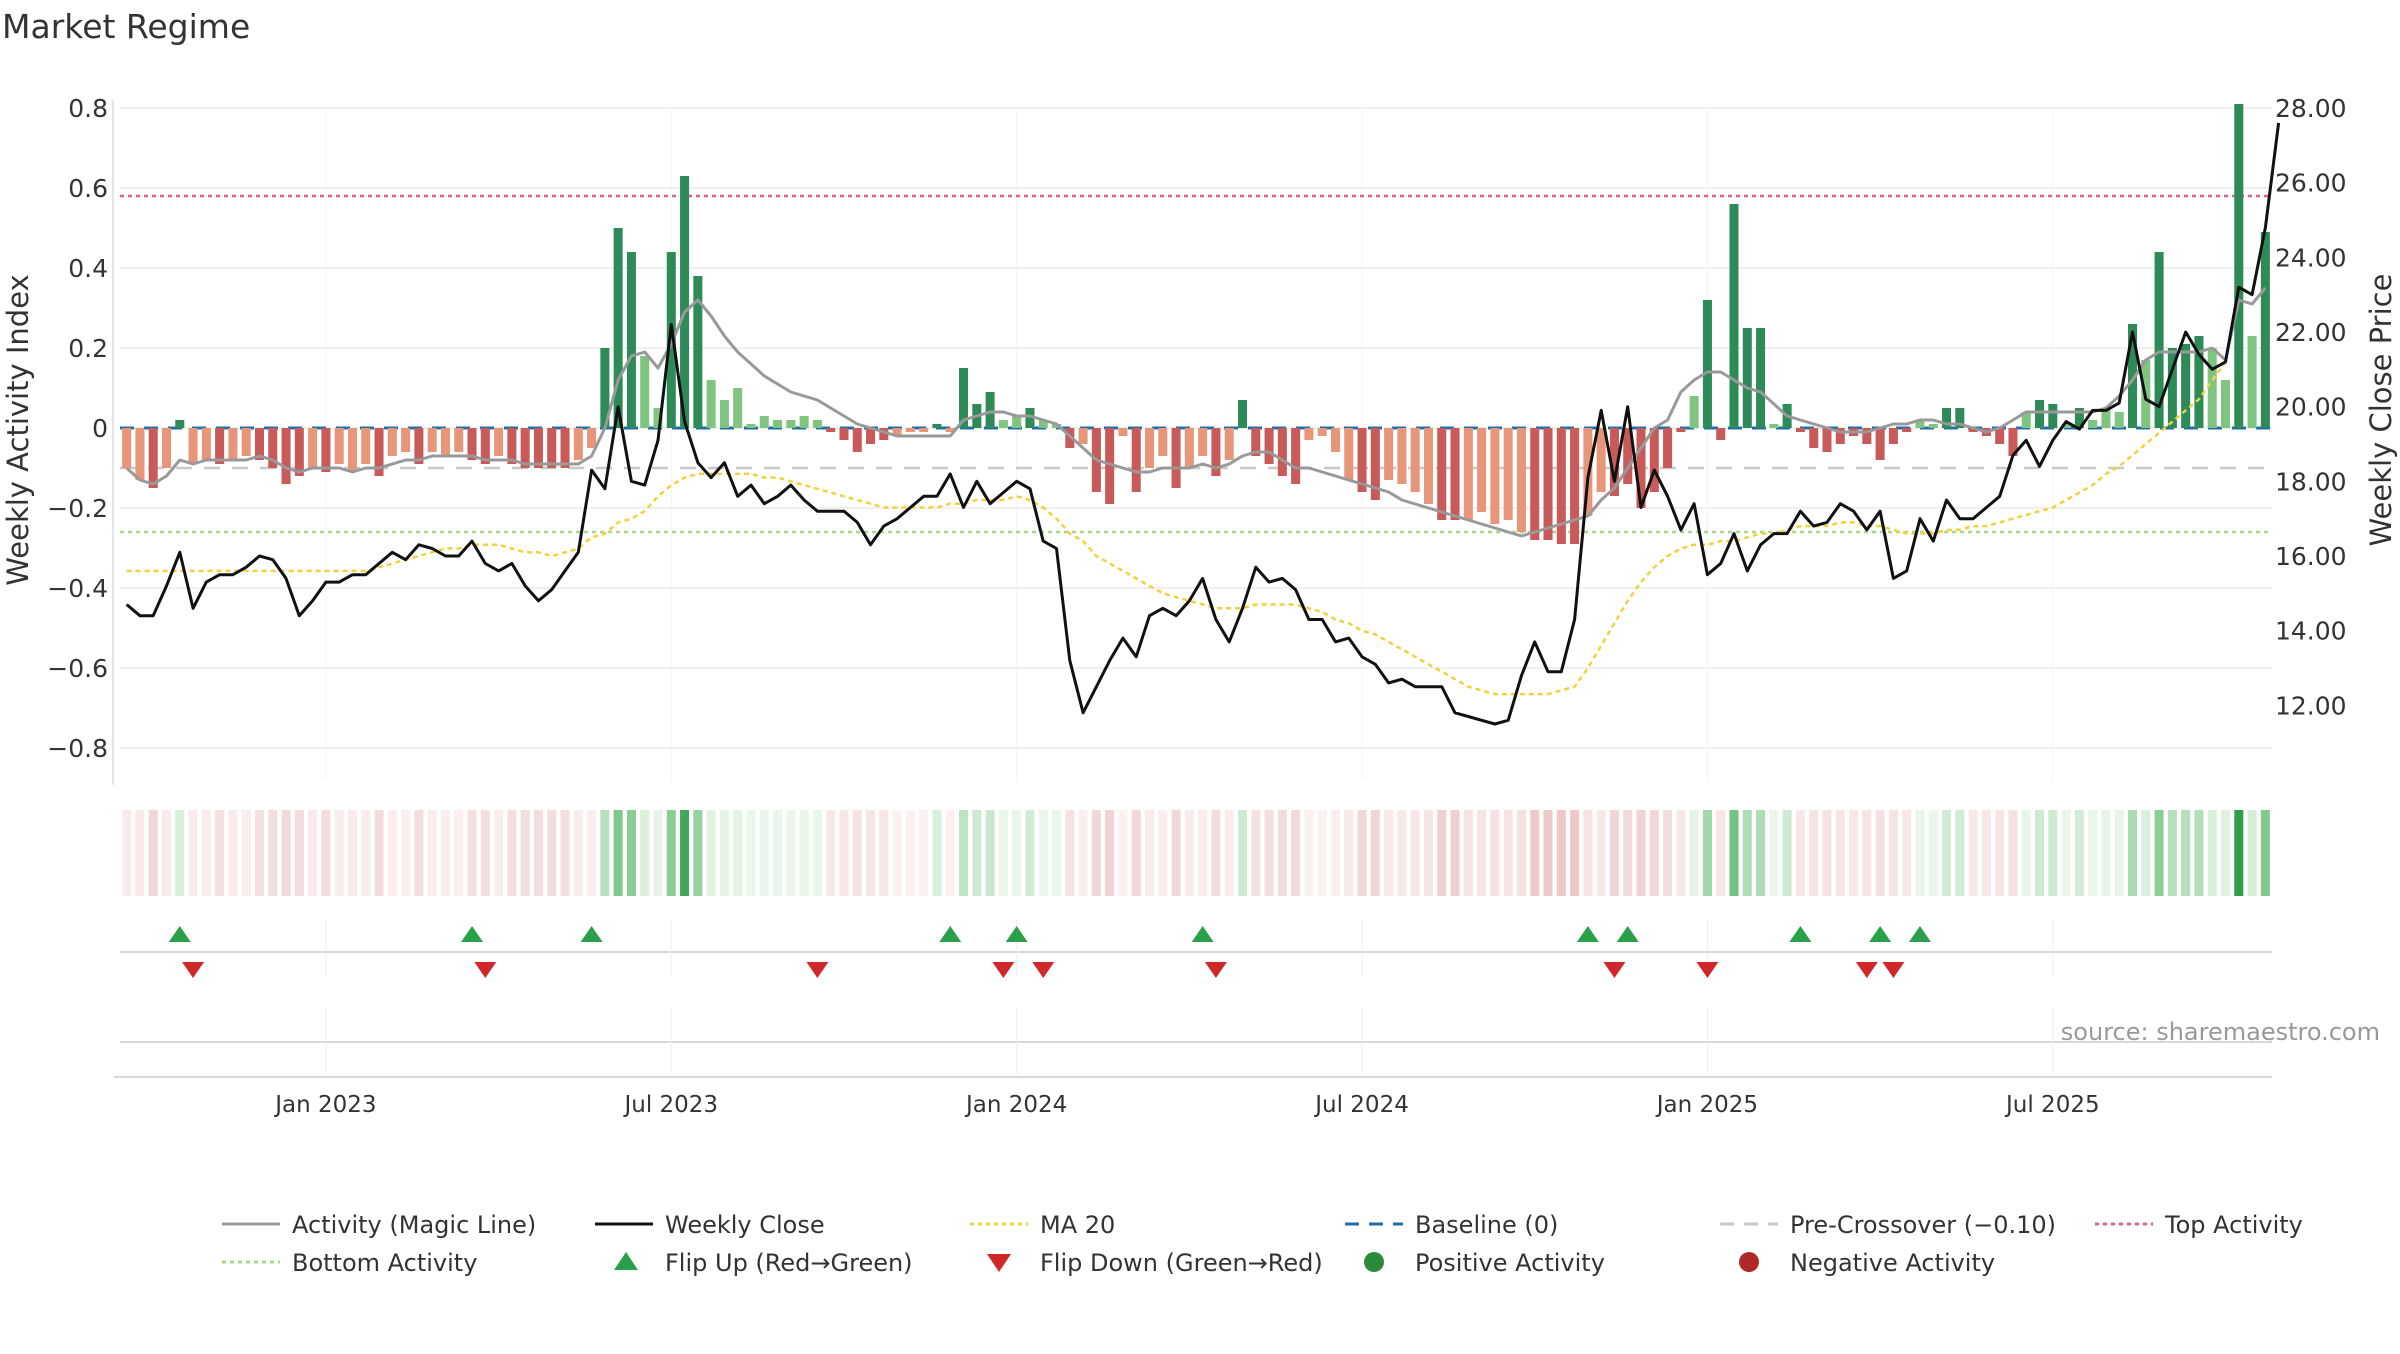 This screenshot has height=1354, width=2400. Describe the element at coordinates (1892, 1263) in the screenshot. I see `legend-label-negative: Negative Activity` at that location.